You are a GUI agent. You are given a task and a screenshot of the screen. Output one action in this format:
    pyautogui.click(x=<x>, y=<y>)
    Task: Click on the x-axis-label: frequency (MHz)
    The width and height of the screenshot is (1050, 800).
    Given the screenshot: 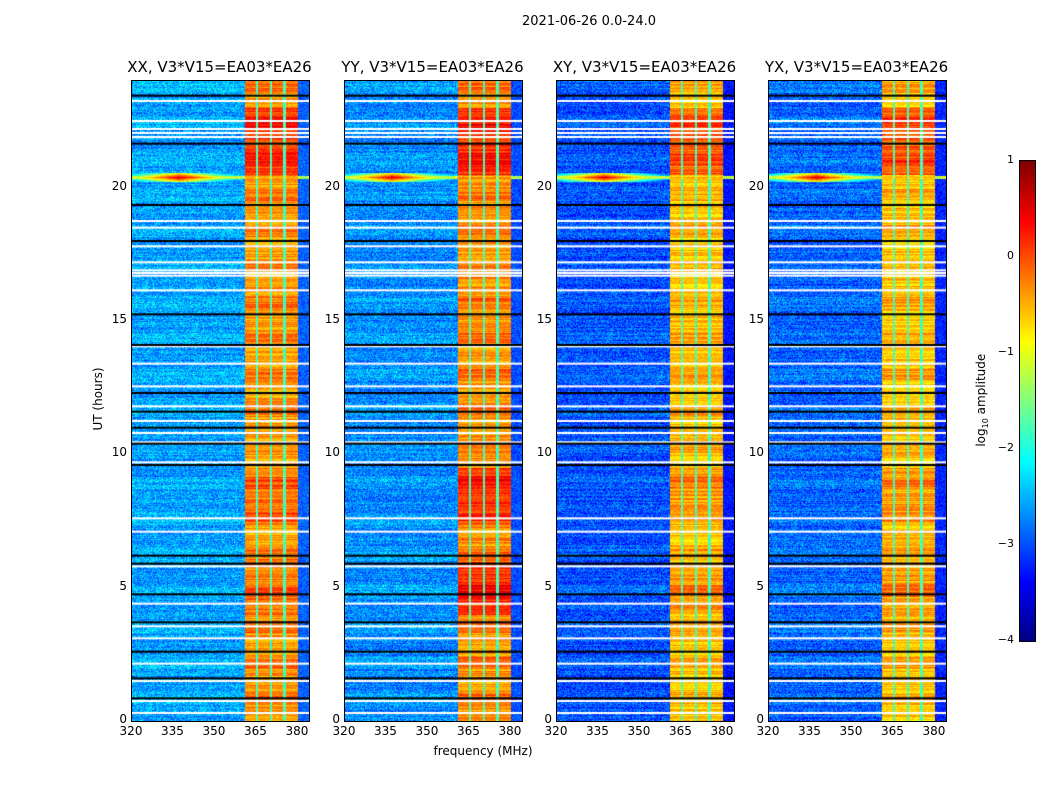 What is the action you would take?
    pyautogui.click(x=483, y=751)
    